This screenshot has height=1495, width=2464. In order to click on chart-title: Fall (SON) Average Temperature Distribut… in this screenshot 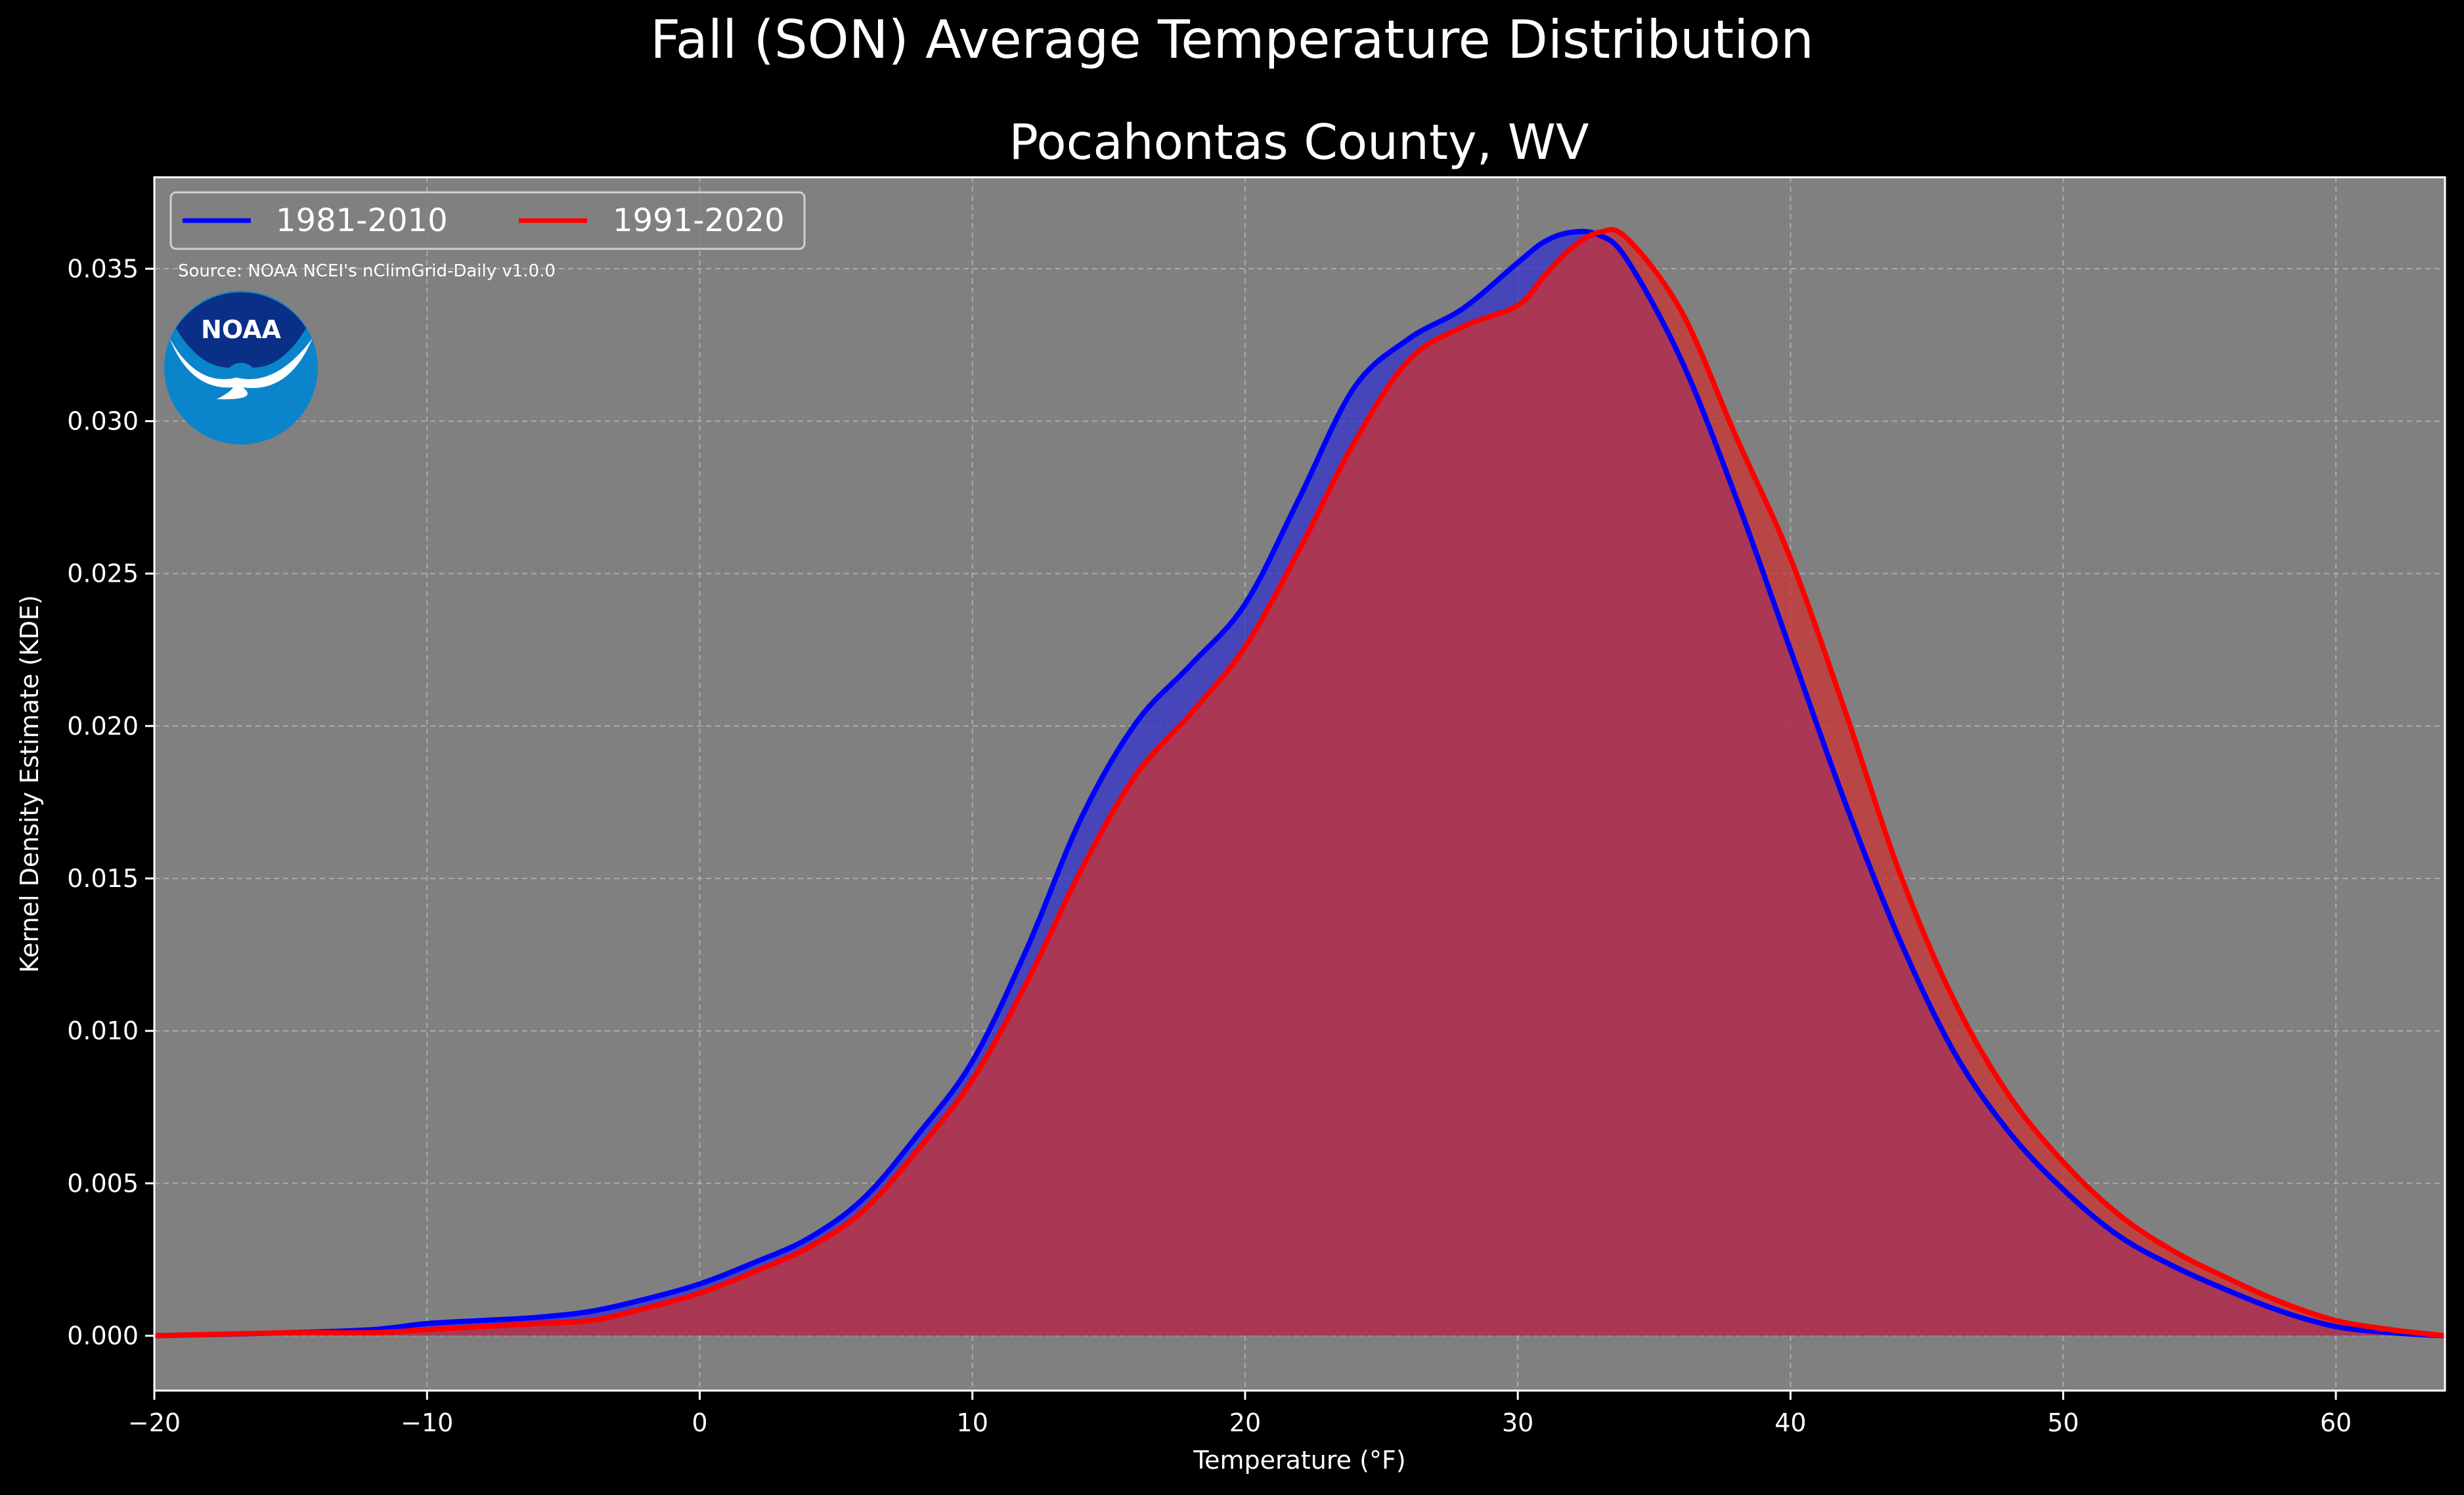, I will do `click(1232, 39)`.